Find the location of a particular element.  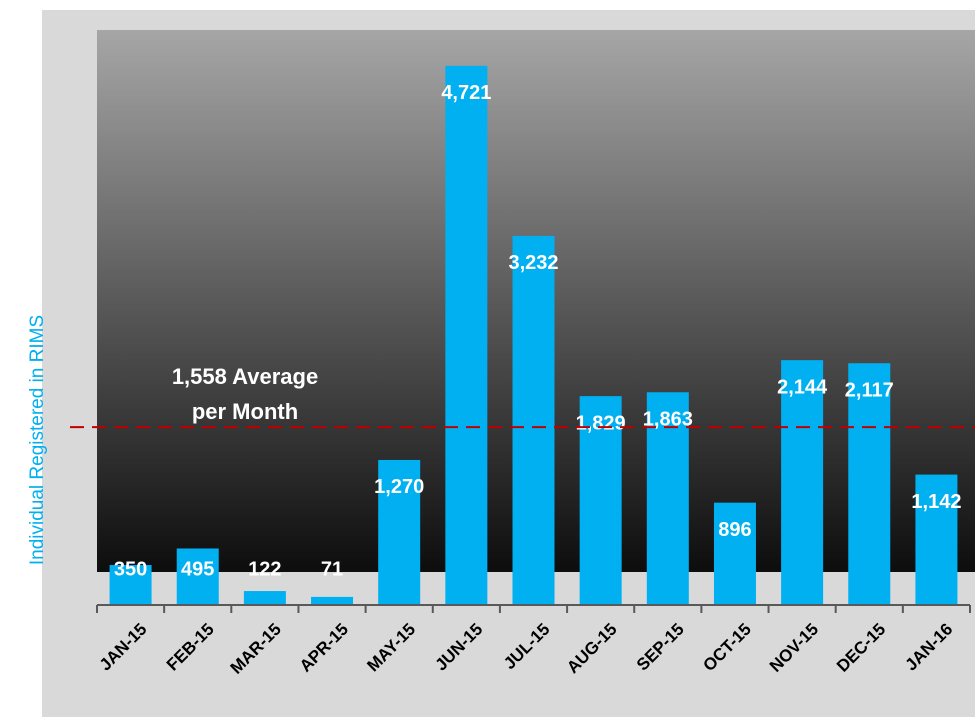

value-label: 71 is located at coordinates (332, 569).